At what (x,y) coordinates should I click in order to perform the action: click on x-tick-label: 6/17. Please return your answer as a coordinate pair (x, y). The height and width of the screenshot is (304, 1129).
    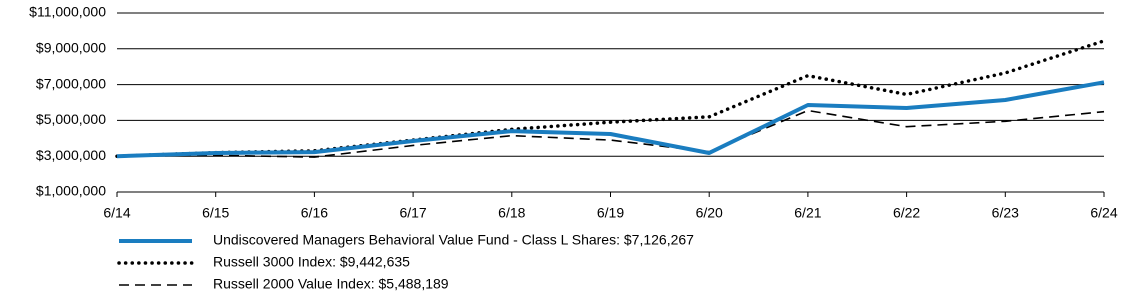
    Looking at the image, I should click on (412, 213).